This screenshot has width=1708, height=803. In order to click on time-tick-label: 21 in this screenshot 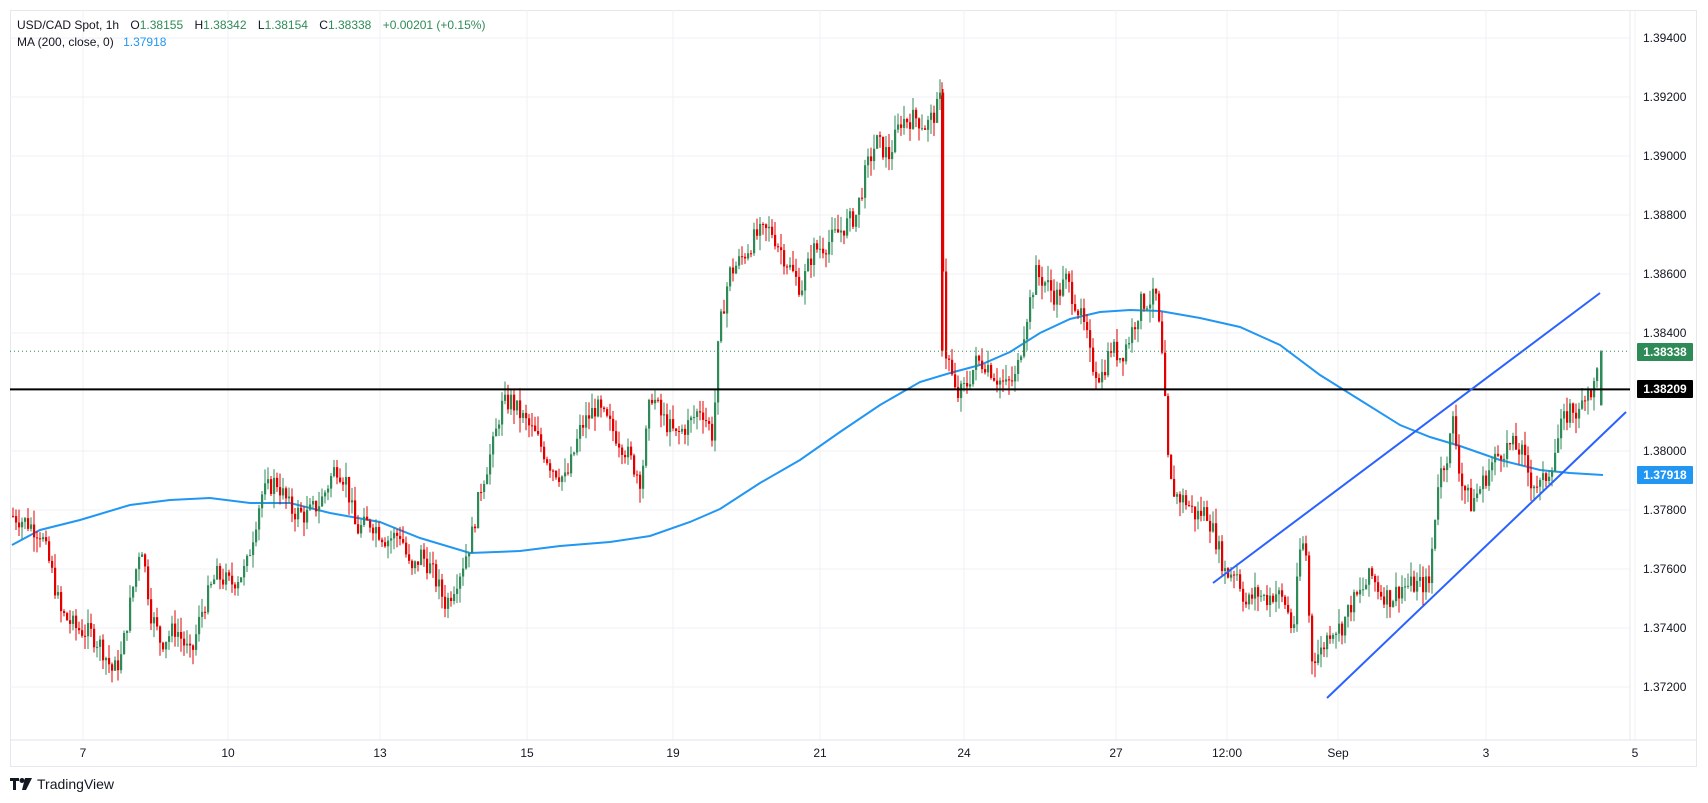, I will do `click(820, 753)`.